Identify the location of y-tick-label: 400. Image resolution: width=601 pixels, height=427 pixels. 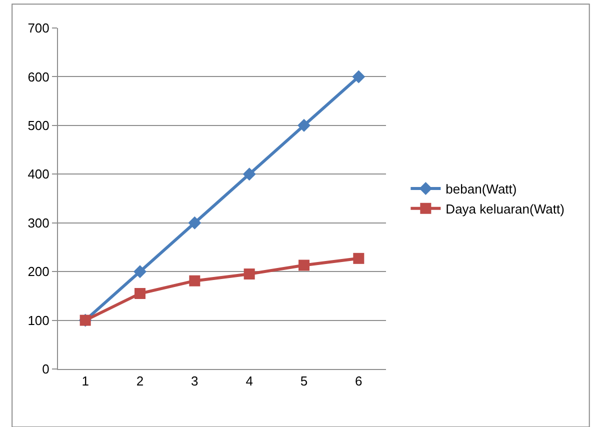
(39, 174).